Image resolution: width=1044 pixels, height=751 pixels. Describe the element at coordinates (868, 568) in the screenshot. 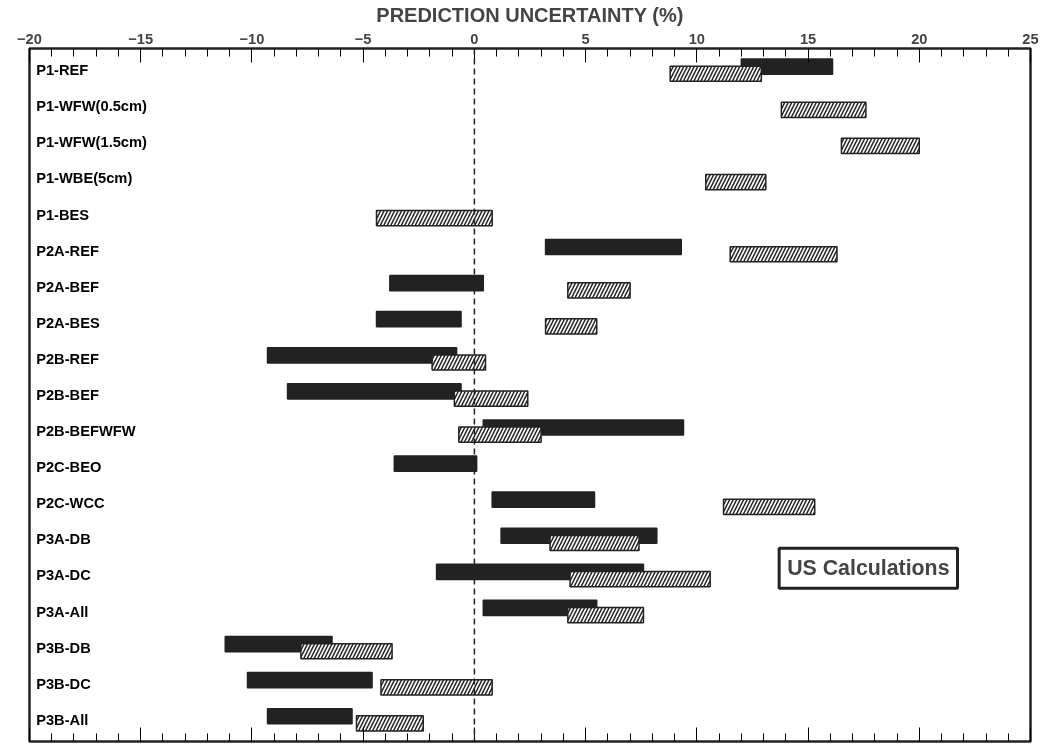

I see `annotation: US Calculations` at that location.